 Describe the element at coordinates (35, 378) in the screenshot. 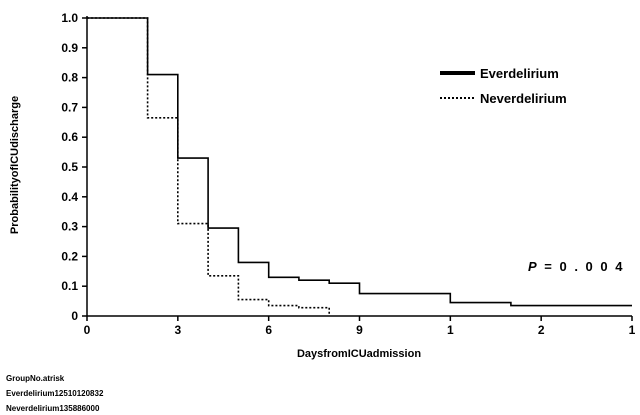

I see `risk-table-header: GroupNo.atrisk` at that location.